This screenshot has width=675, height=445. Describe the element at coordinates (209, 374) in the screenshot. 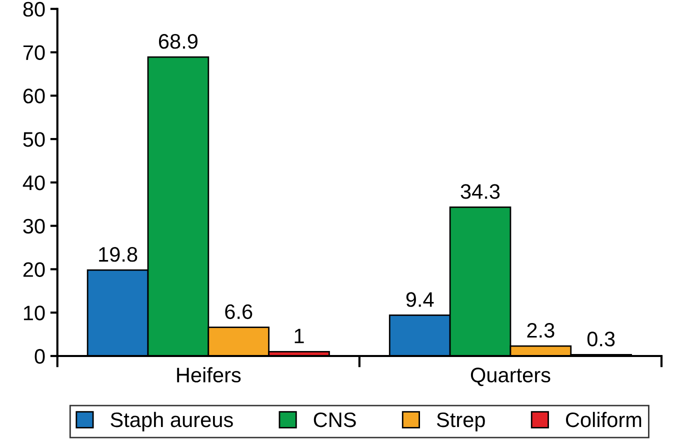

I see `x-tick-label: Heifers` at that location.